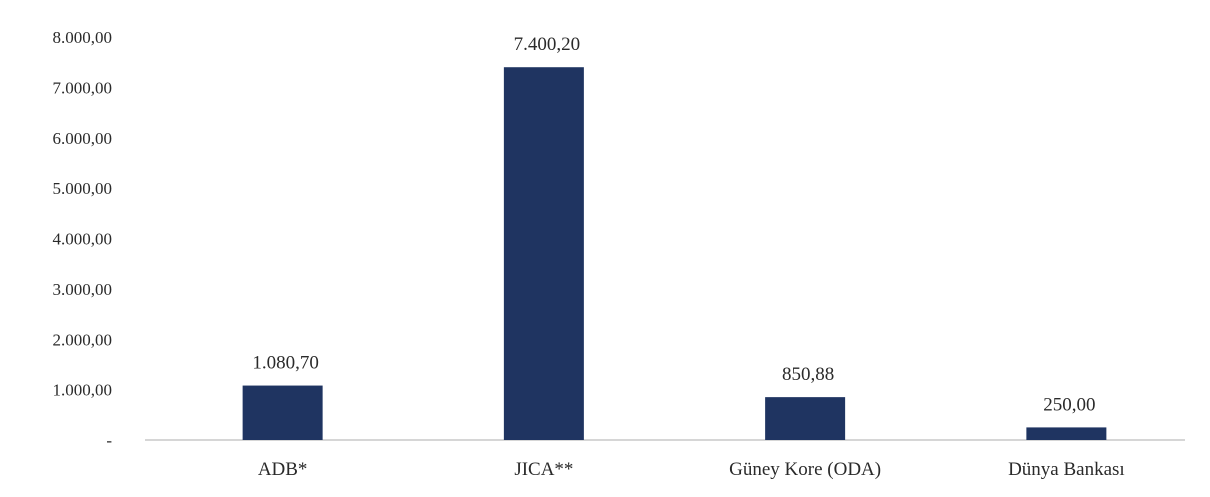 The width and height of the screenshot is (1210, 497). Describe the element at coordinates (1066, 469) in the screenshot. I see `x-tick-label: Dünya Bankası` at that location.